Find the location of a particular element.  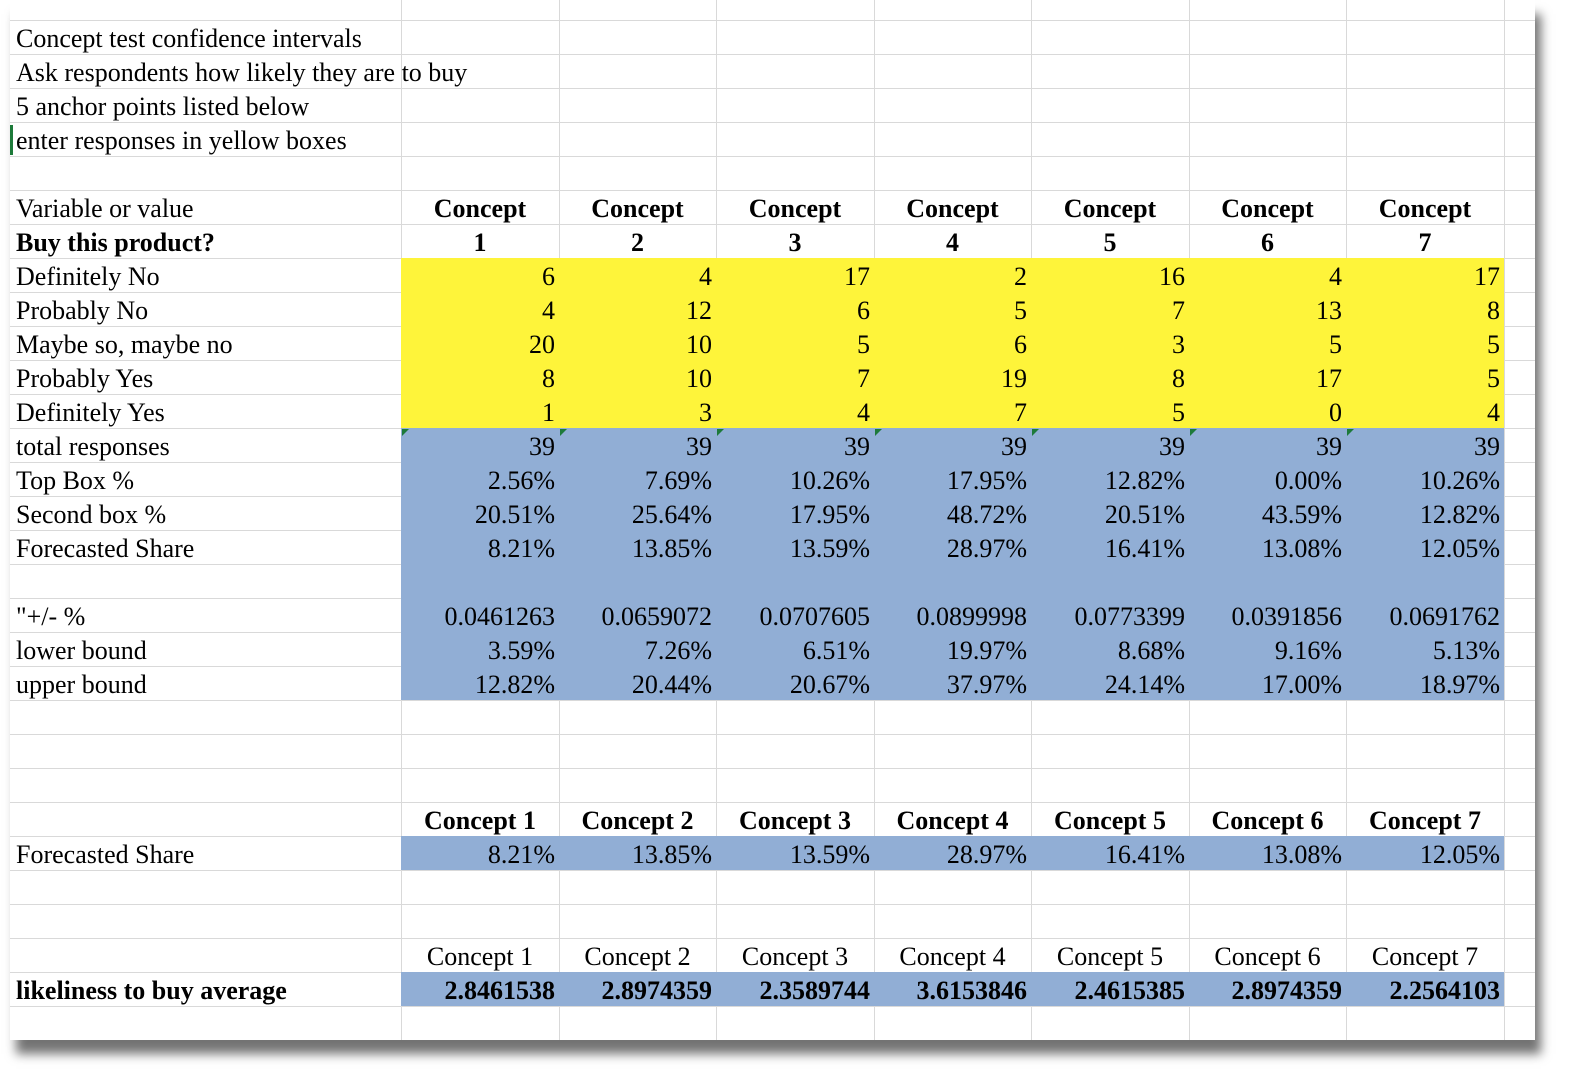

input-cell: 7 is located at coordinates (1178, 310).